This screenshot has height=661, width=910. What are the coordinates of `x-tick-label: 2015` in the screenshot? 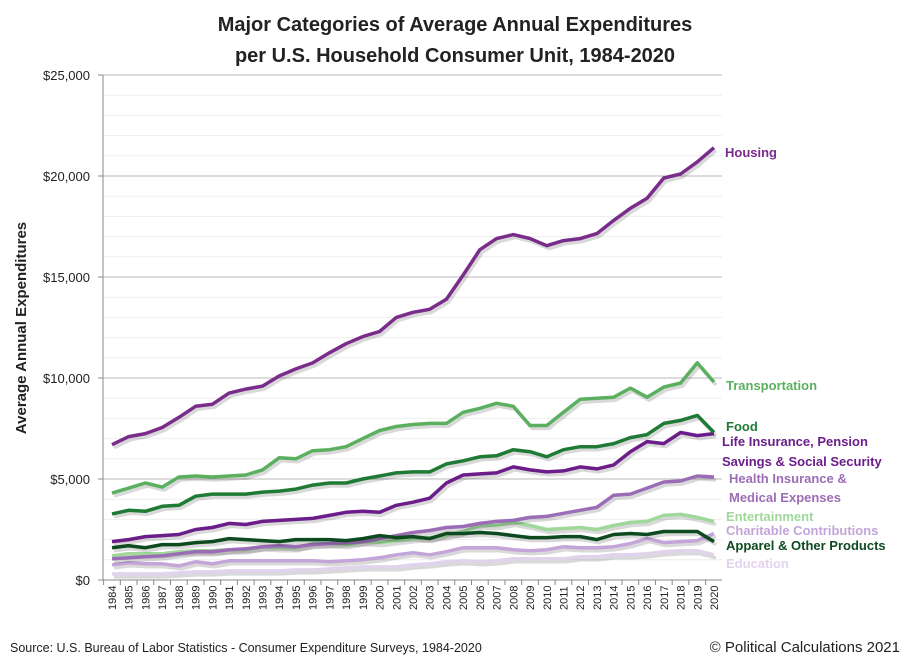 It's located at (631, 598).